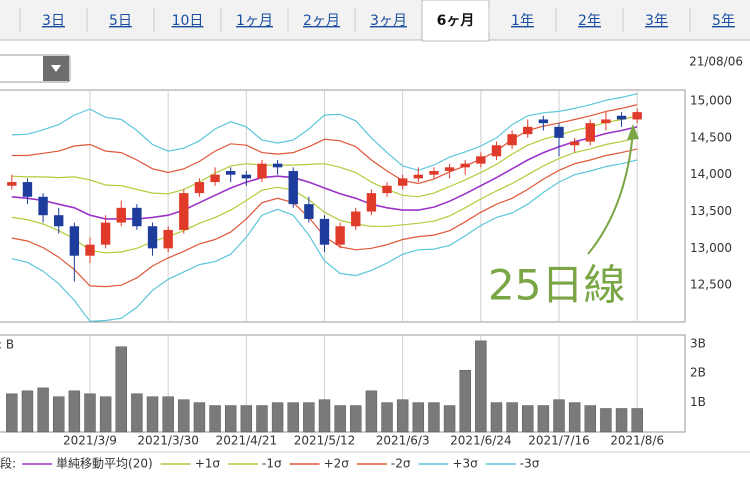  Describe the element at coordinates (325, 441) in the screenshot. I see `x-tick-label: 2021/5/12` at that location.